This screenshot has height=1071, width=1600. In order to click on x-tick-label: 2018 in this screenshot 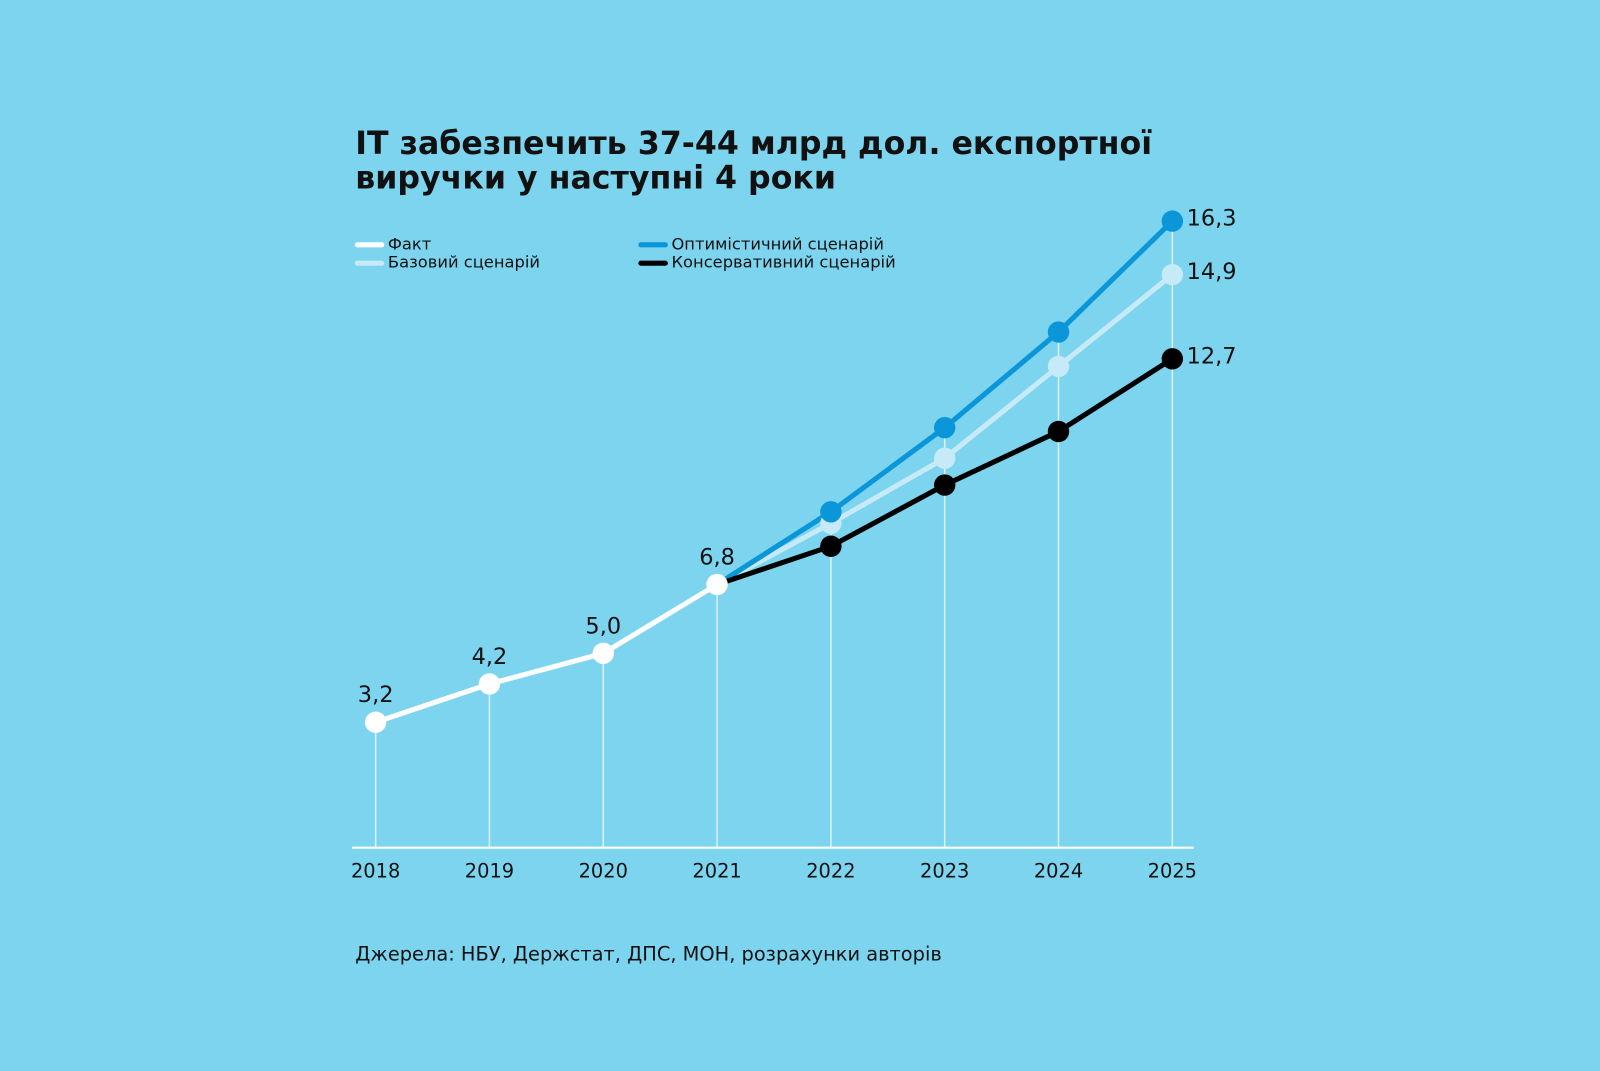, I will do `click(375, 871)`.